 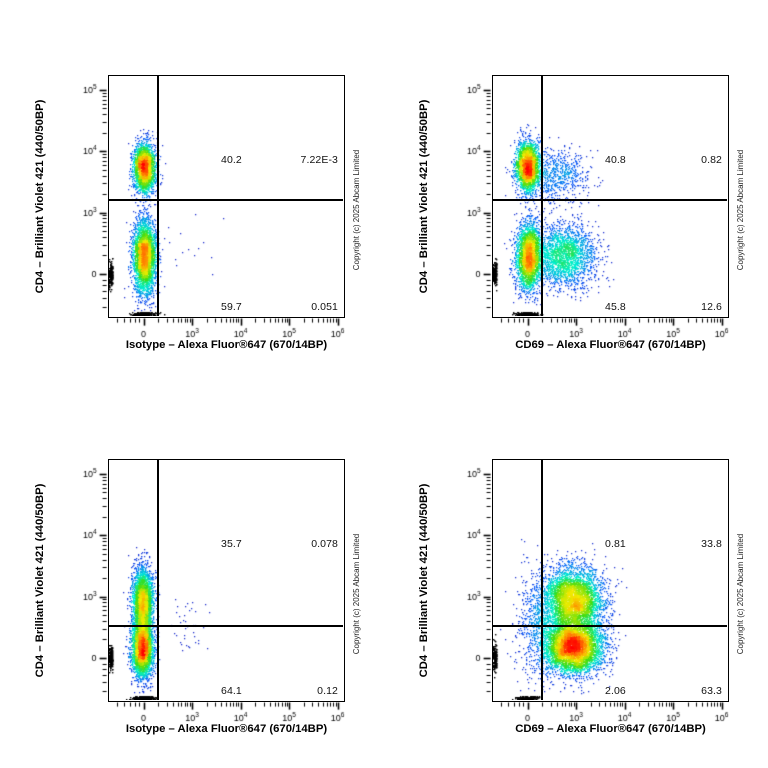 I want to click on plot-frame-top-left: 40.2 7.22E-3 59.7 0.051, so click(x=226, y=196).